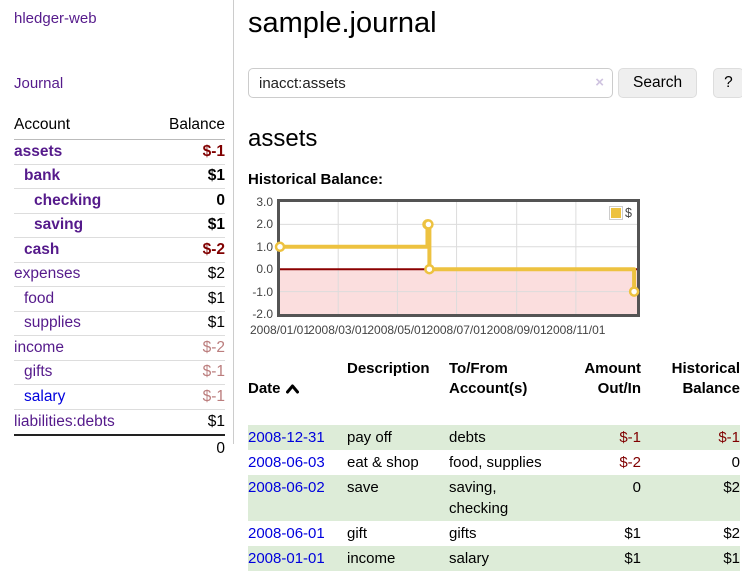 The height and width of the screenshot is (582, 742). Describe the element at coordinates (494, 437) in the screenshot. I see `register-row: 2008-12-31 pay off debts $-1 $-1` at that location.